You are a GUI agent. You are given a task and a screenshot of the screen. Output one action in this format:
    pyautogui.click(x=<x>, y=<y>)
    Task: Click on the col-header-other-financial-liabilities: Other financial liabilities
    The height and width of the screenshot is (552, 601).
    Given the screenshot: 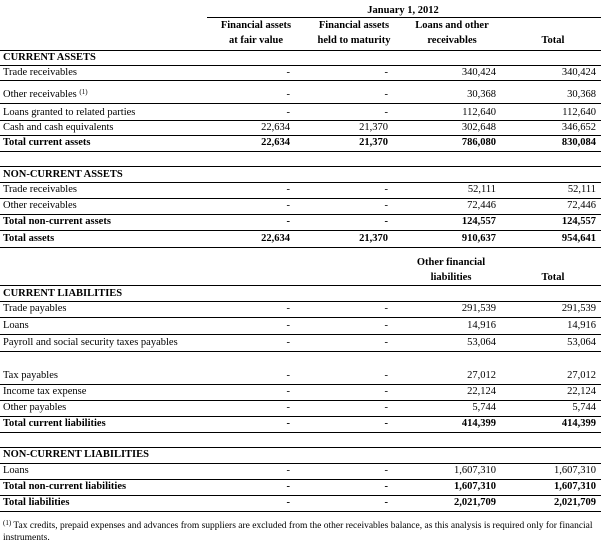 What is the action you would take?
    pyautogui.click(x=451, y=270)
    